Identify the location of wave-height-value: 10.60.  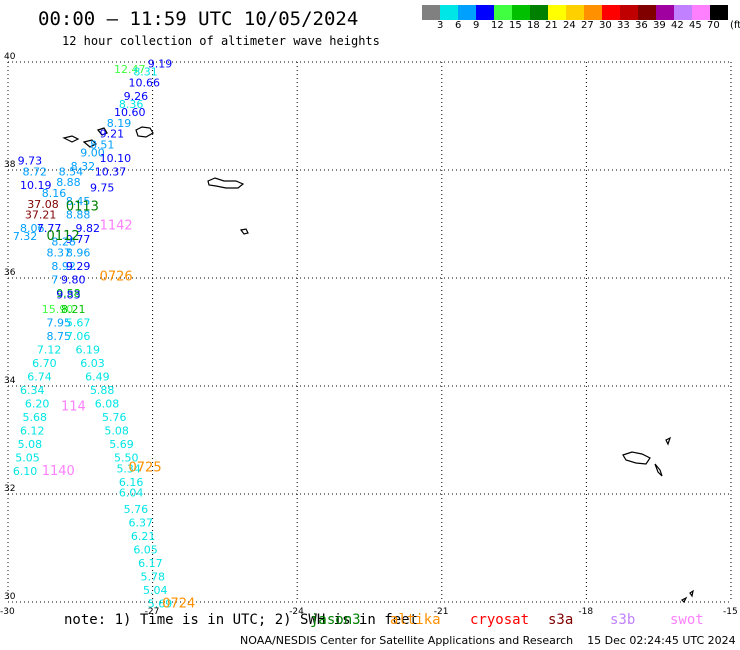
(130, 112).